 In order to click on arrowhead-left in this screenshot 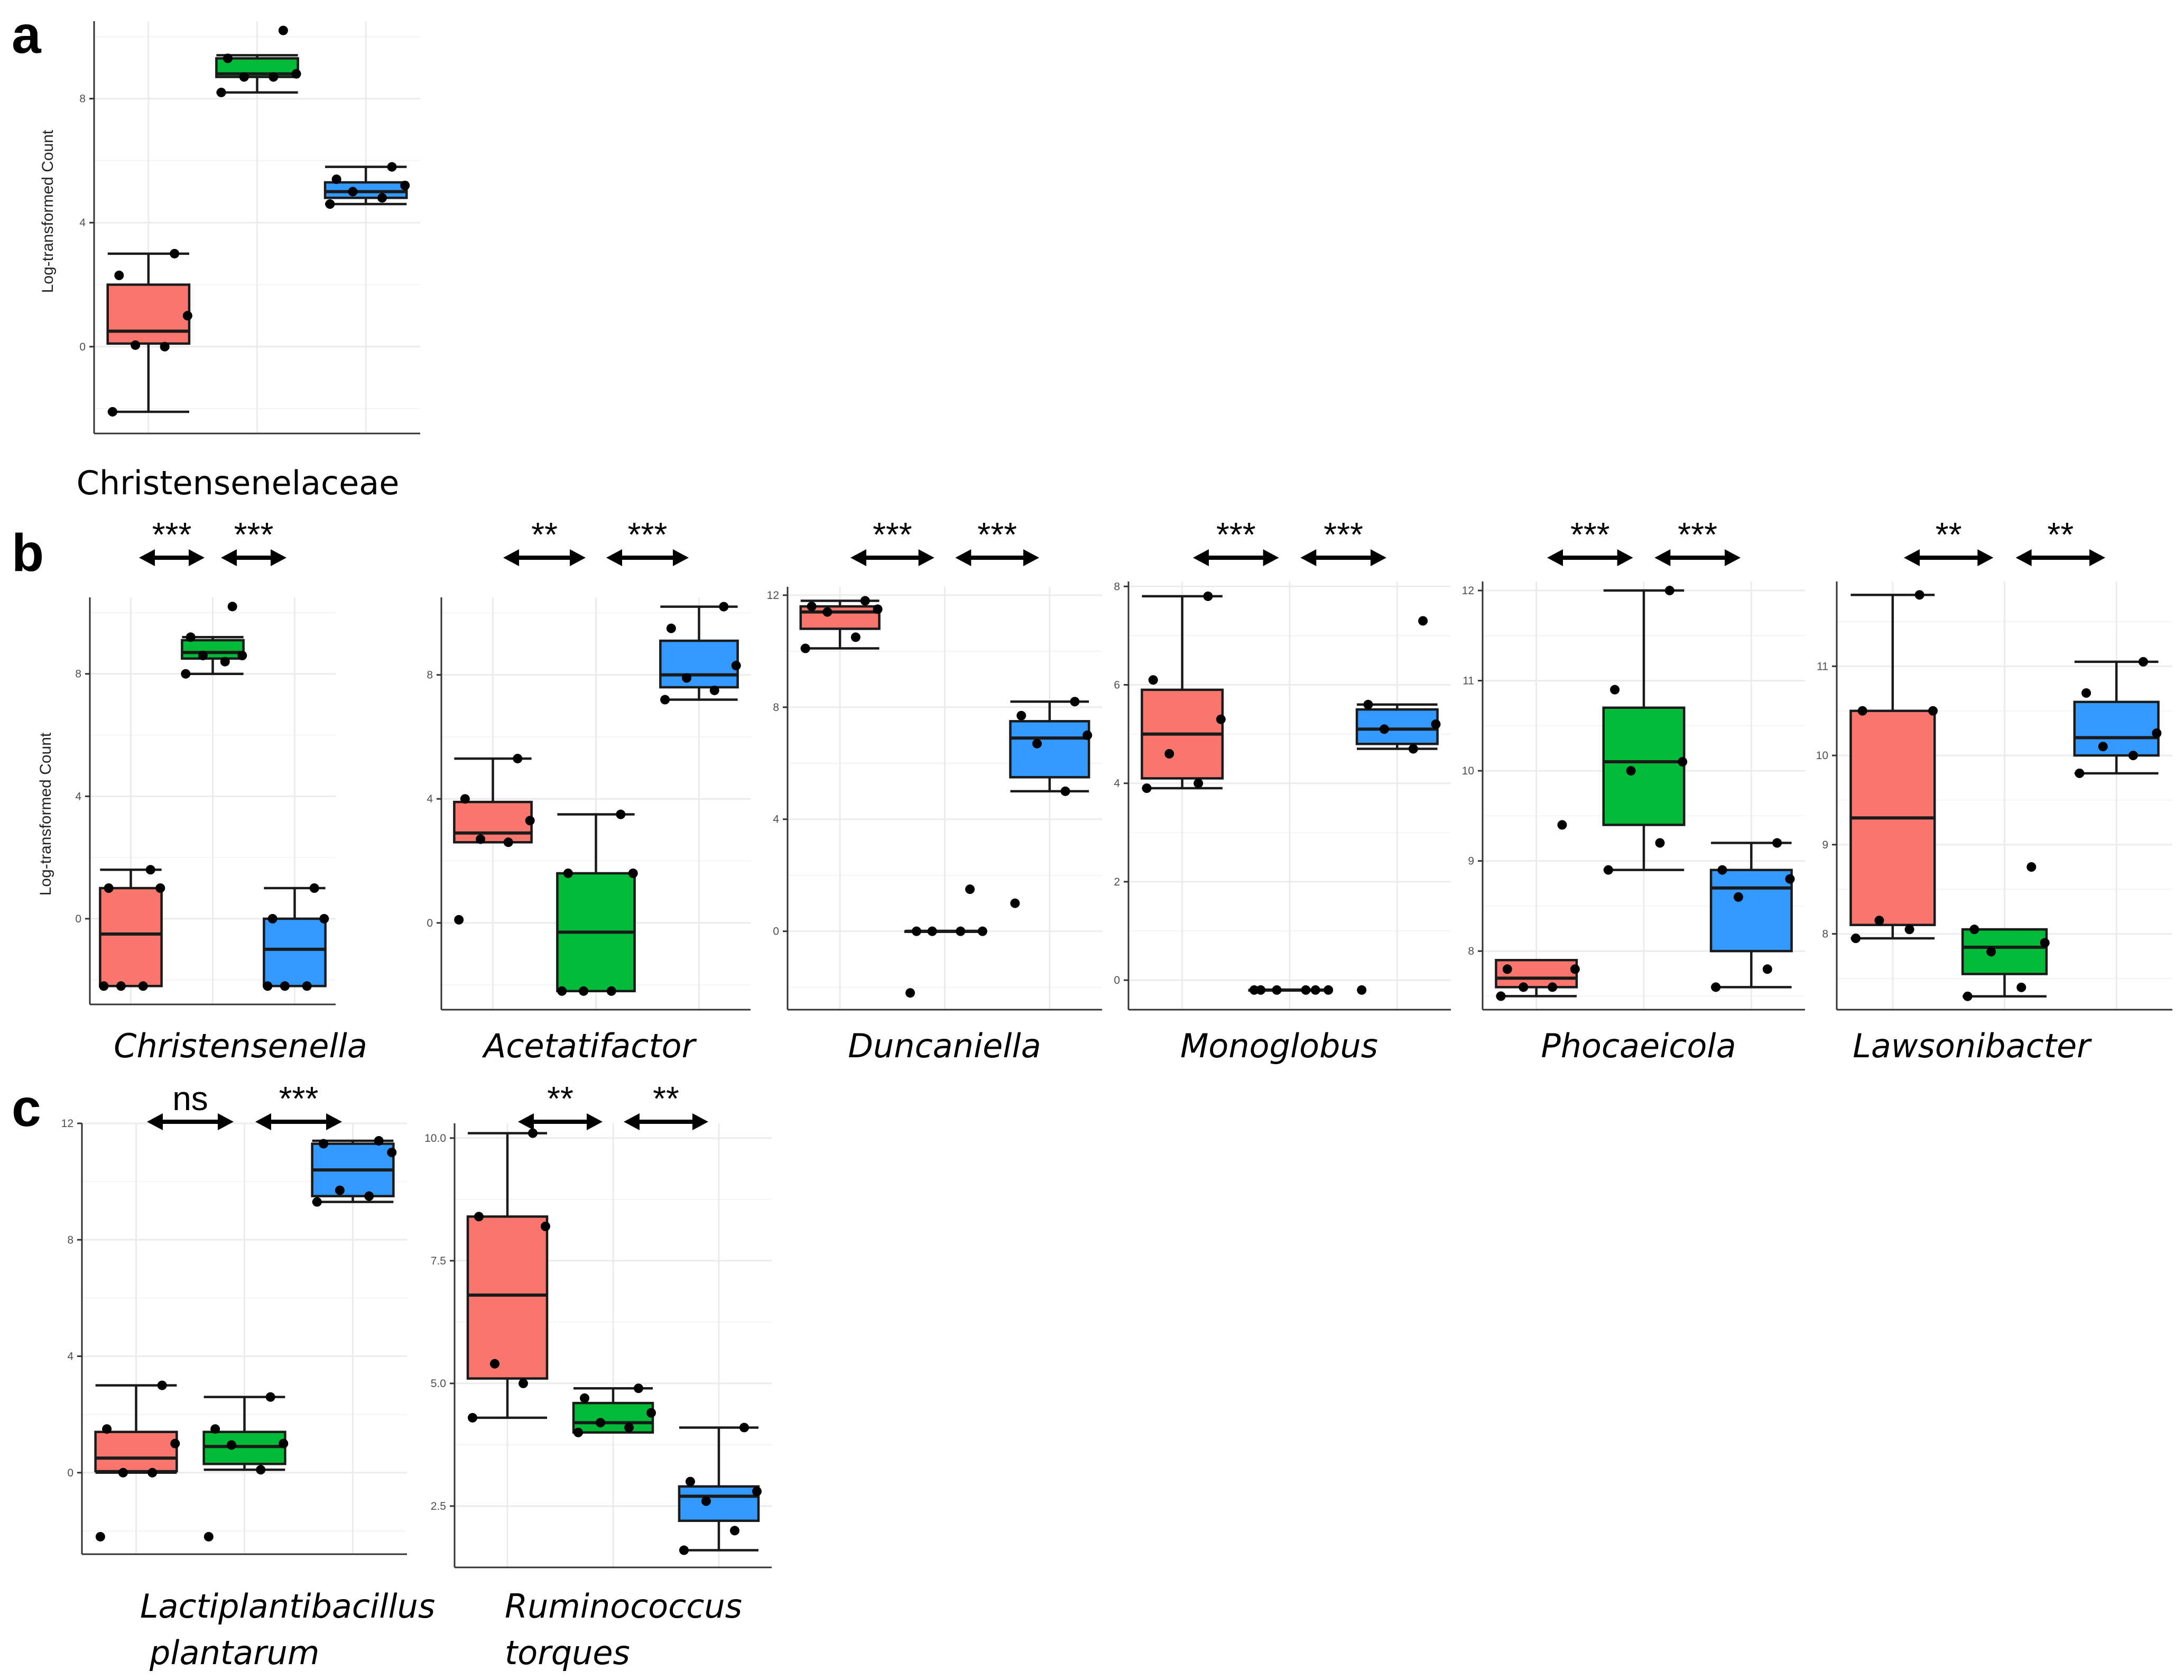, I will do `click(632, 1121)`.